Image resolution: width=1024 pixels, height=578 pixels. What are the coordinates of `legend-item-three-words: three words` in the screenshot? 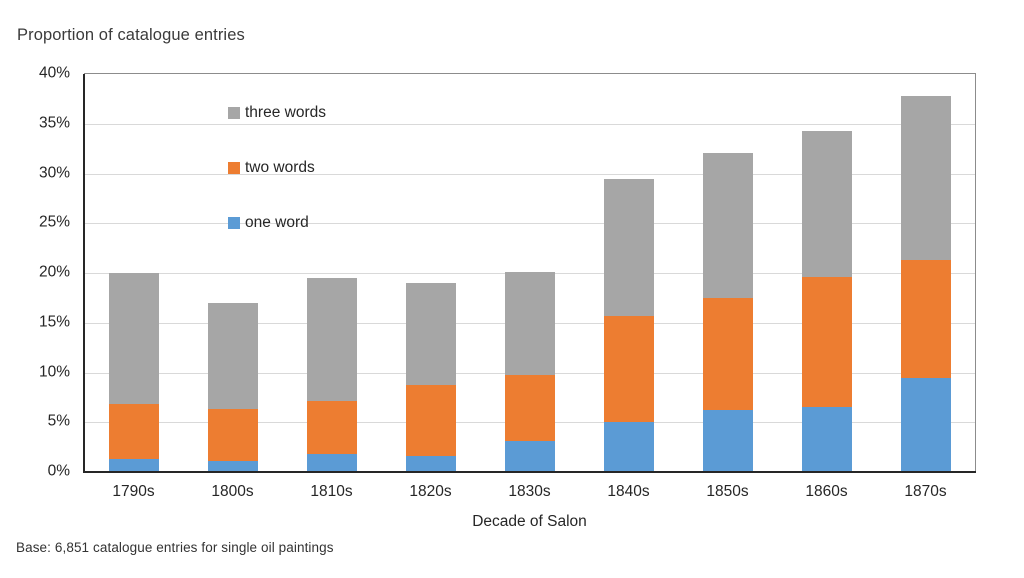 It's located at (277, 113).